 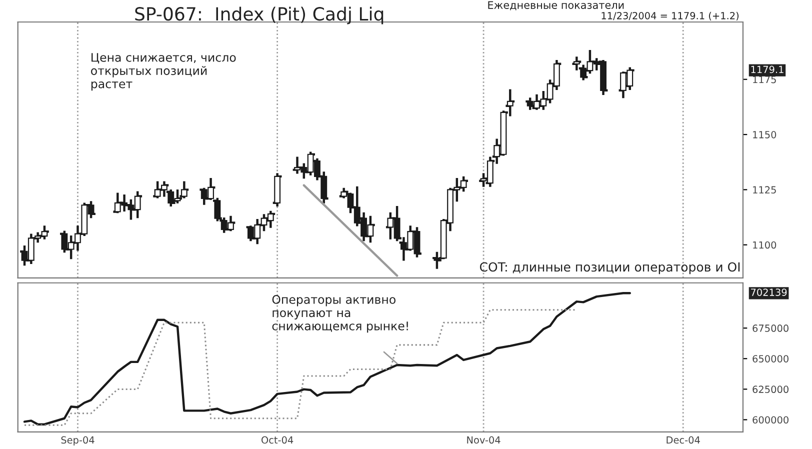 I want to click on y-tick-label: 675000, so click(x=770, y=328).